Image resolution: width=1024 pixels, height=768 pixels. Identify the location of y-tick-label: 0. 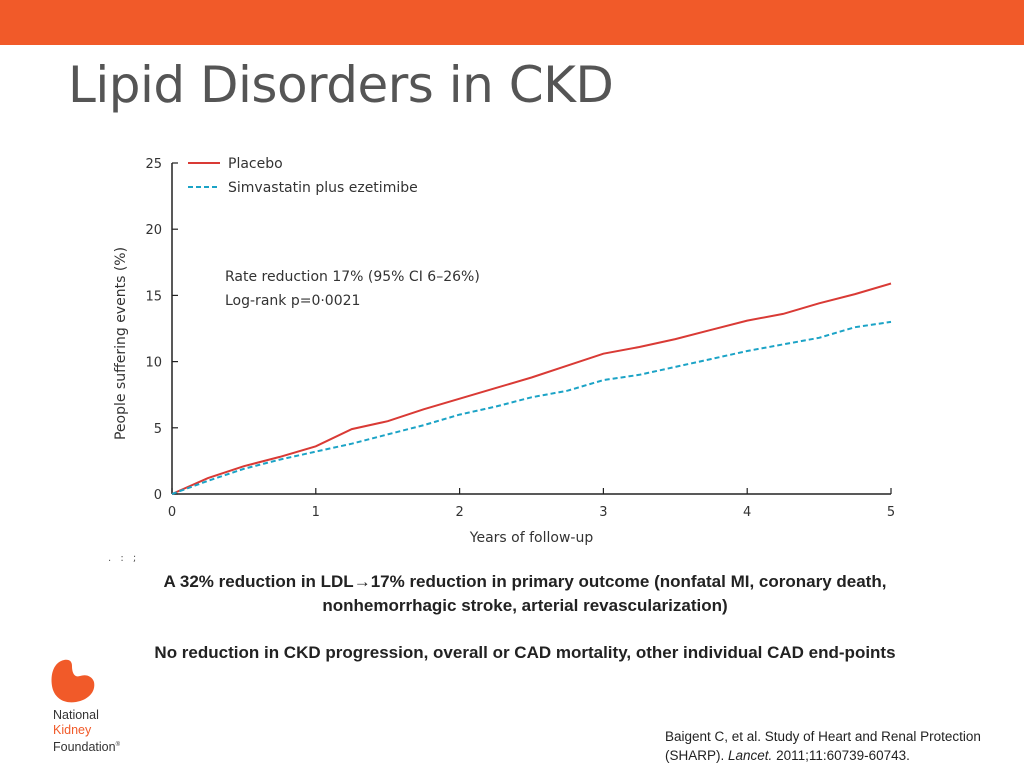
(158, 495).